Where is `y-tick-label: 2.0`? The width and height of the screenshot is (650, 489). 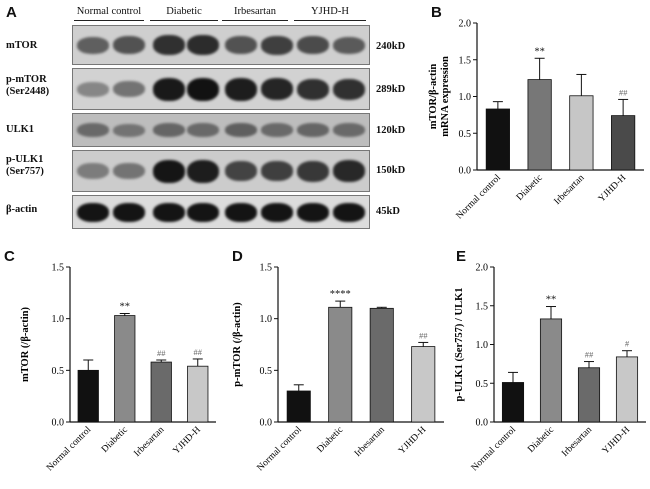
y-tick-label: 2.0 is located at coordinates (482, 268).